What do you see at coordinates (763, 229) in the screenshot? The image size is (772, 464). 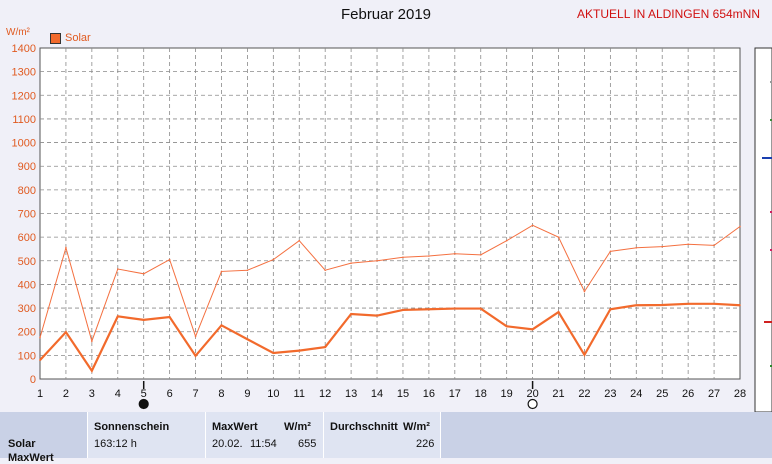 I see `side-panel` at bounding box center [763, 229].